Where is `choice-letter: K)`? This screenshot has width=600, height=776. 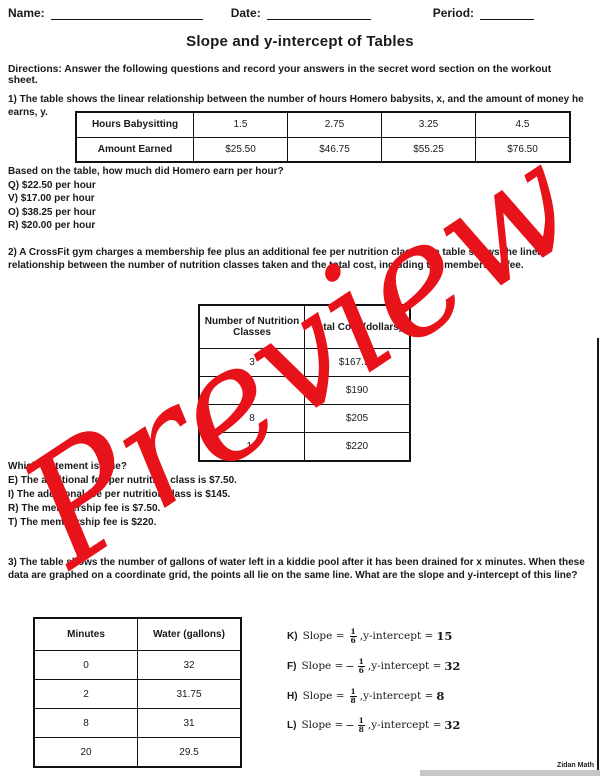
choice-letter: K) is located at coordinates (292, 636).